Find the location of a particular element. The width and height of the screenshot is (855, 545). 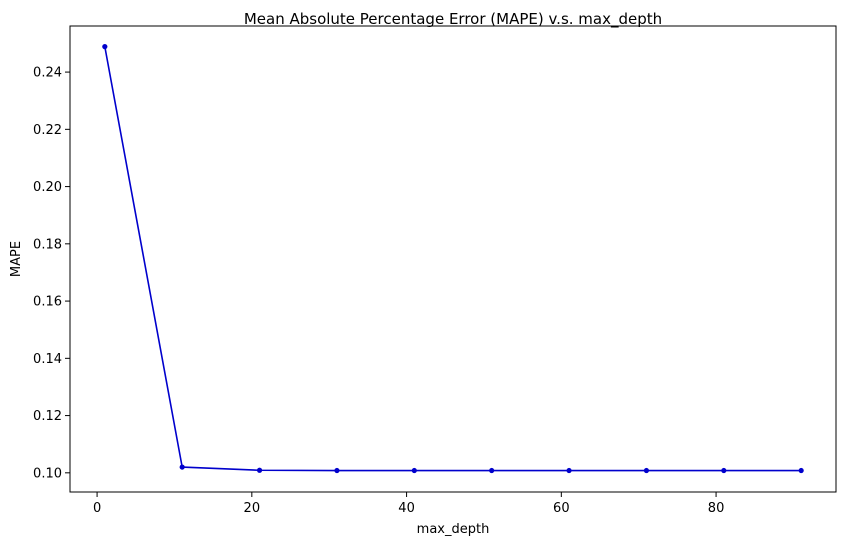

x-tick-label: 80 is located at coordinates (716, 508).